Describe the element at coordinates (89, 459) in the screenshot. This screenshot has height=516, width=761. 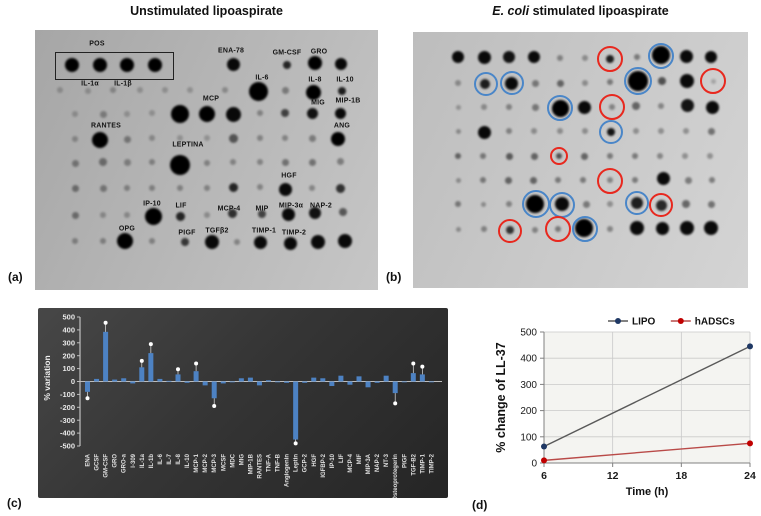
I see `x-category-label: ENA` at that location.